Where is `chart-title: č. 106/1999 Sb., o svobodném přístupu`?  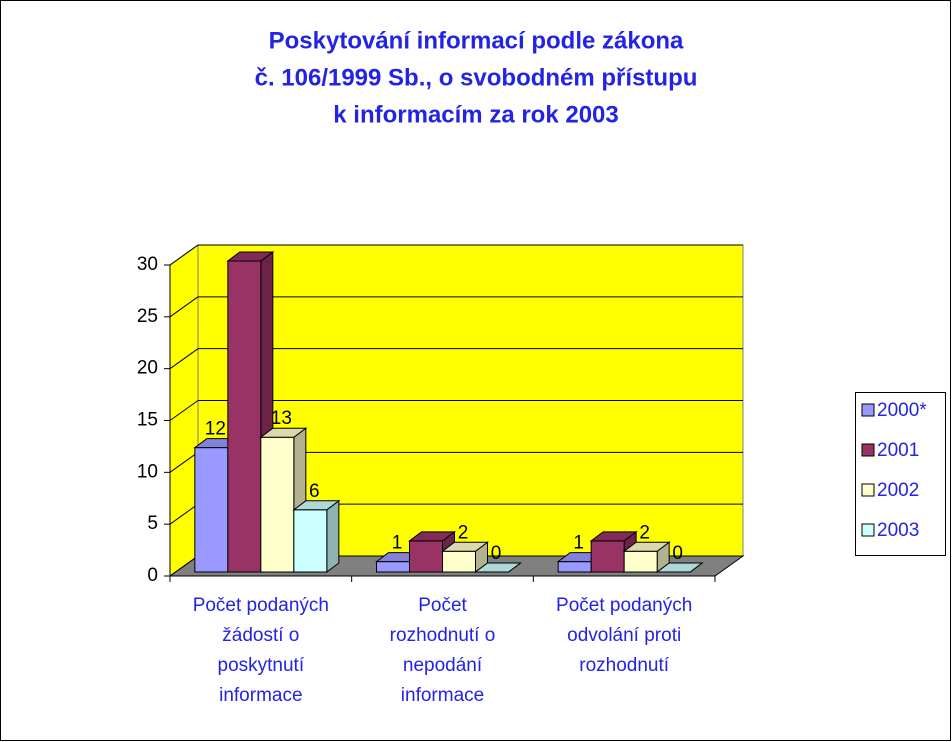
chart-title: č. 106/1999 Sb., o svobodném přístupu is located at coordinates (476, 77).